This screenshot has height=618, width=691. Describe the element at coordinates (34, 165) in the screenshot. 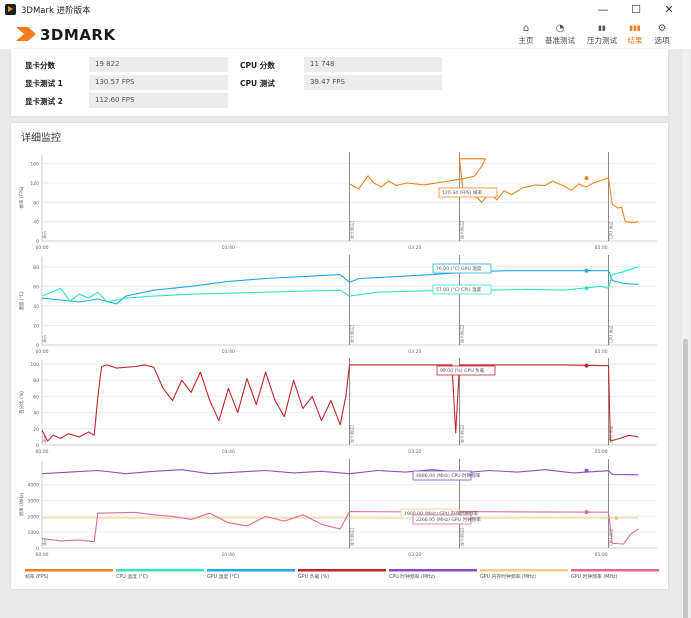

I see `y-tick-label: 160` at that location.